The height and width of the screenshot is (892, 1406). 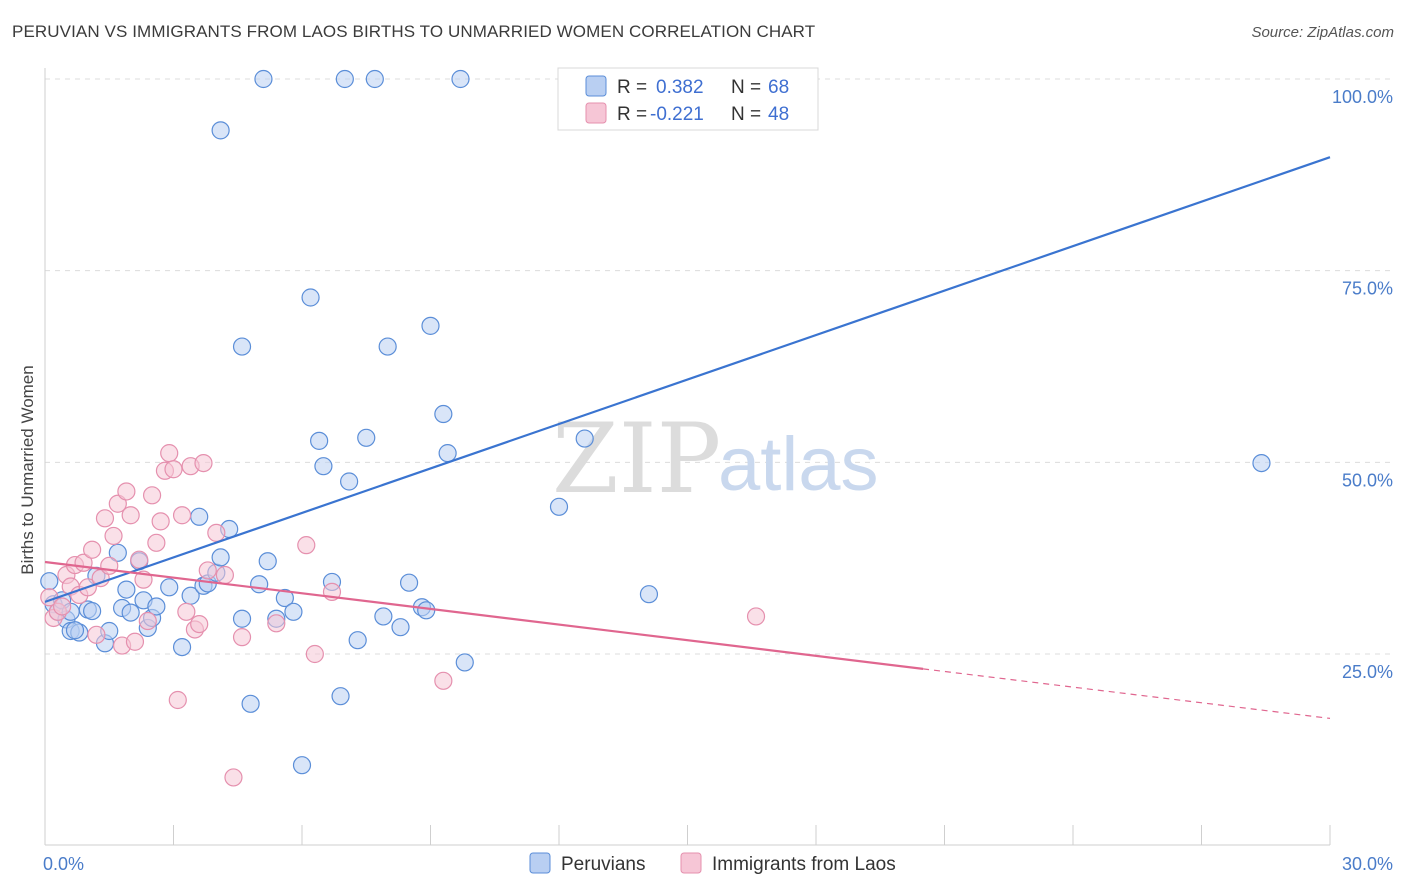 I want to click on y-tick-label-1: 50.0%, so click(x=1367, y=480).